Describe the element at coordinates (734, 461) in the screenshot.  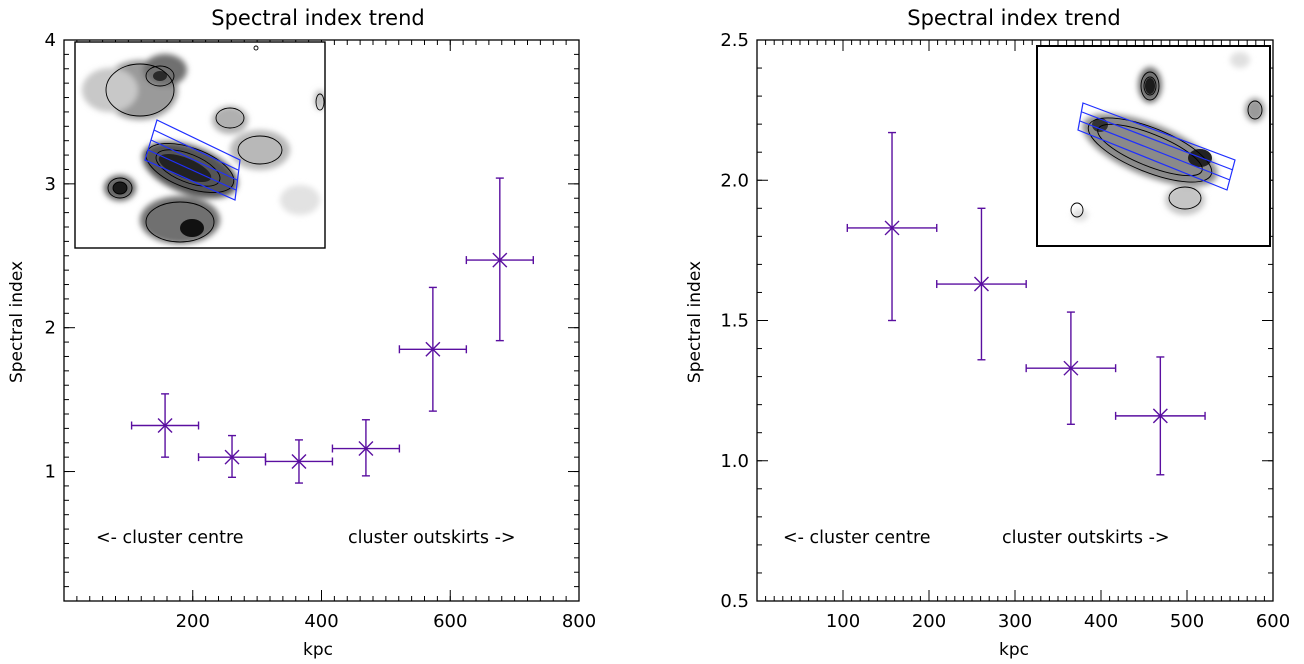
I see `right-y-tick-label: 1.0` at that location.